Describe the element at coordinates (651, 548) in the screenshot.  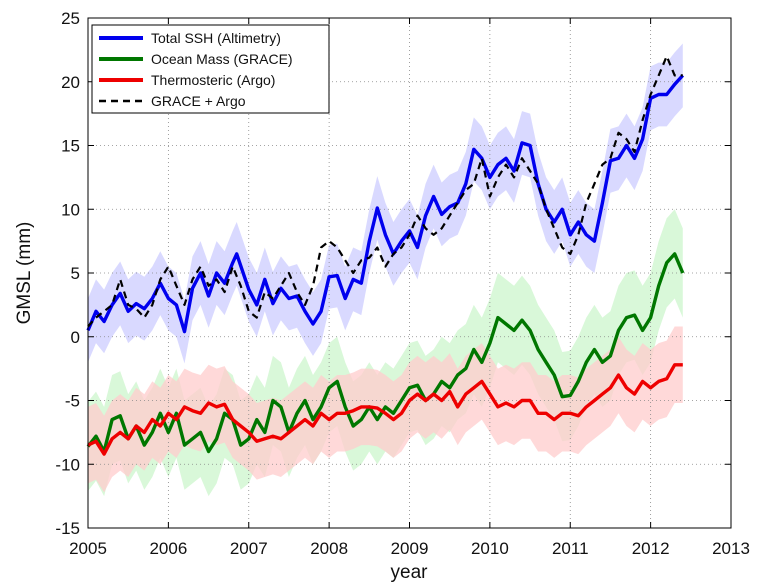
I see `x-tick-label: 2012` at that location.